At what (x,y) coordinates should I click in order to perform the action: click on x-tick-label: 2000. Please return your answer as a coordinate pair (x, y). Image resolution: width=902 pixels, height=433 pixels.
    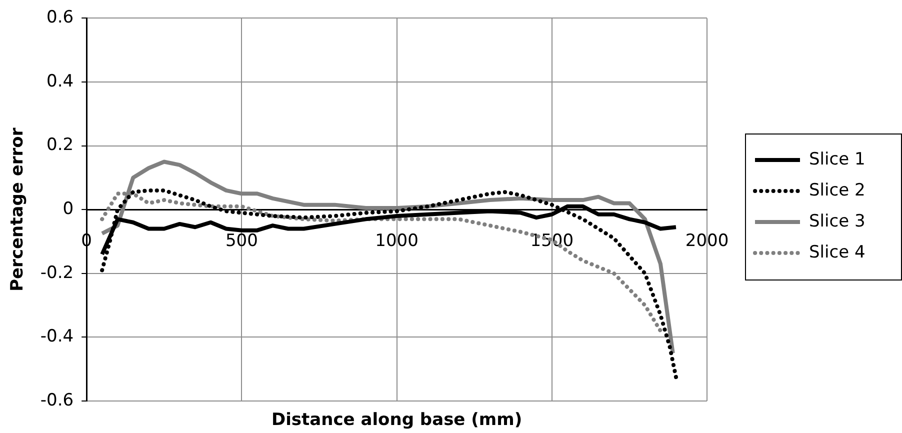
    Looking at the image, I should click on (707, 241).